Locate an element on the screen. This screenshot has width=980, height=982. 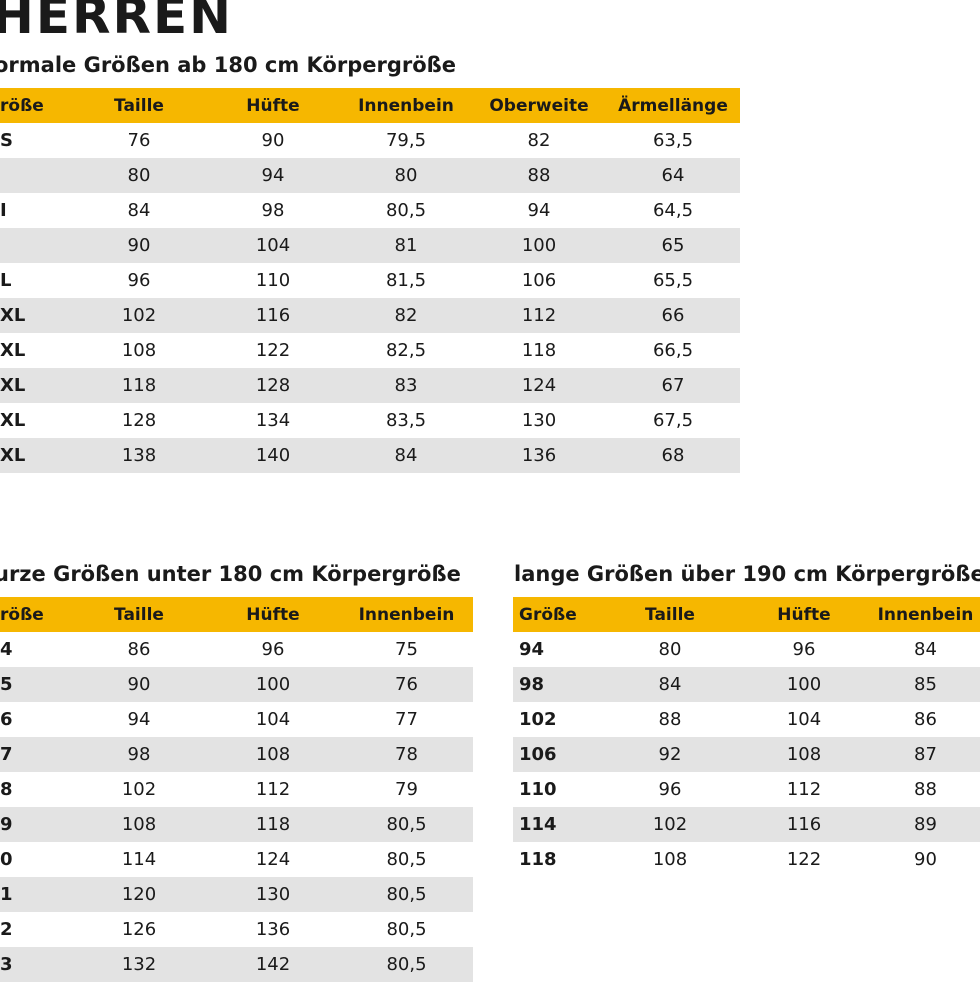
measurement-cell: 83,5 is located at coordinates (406, 420).